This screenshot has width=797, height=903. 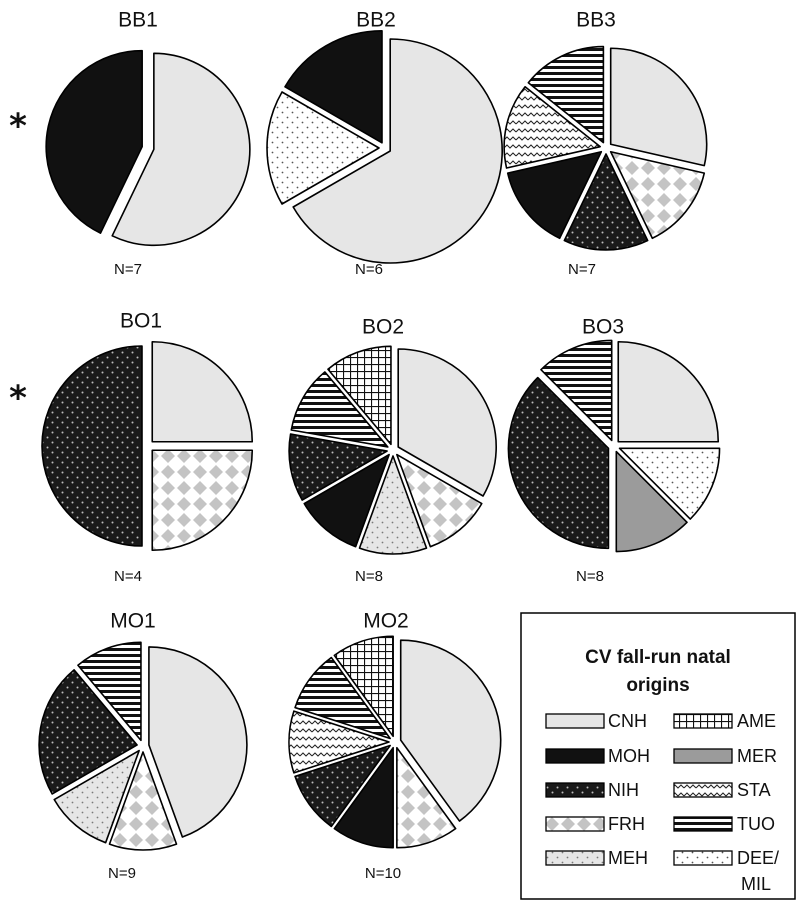 I want to click on pie-title: MO2, so click(x=386, y=621).